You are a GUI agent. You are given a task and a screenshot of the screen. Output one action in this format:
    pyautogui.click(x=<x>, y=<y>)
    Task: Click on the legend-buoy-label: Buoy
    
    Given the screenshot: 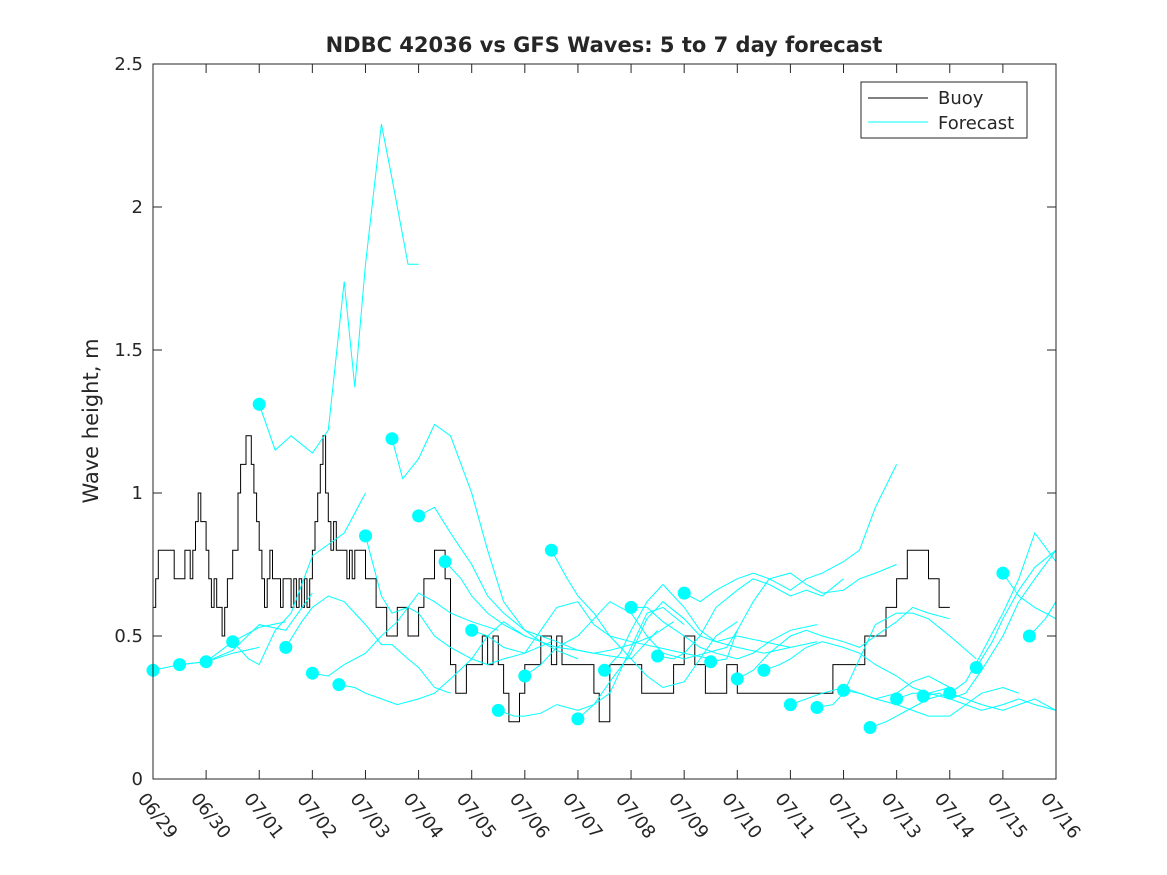 What is the action you would take?
    pyautogui.click(x=961, y=98)
    